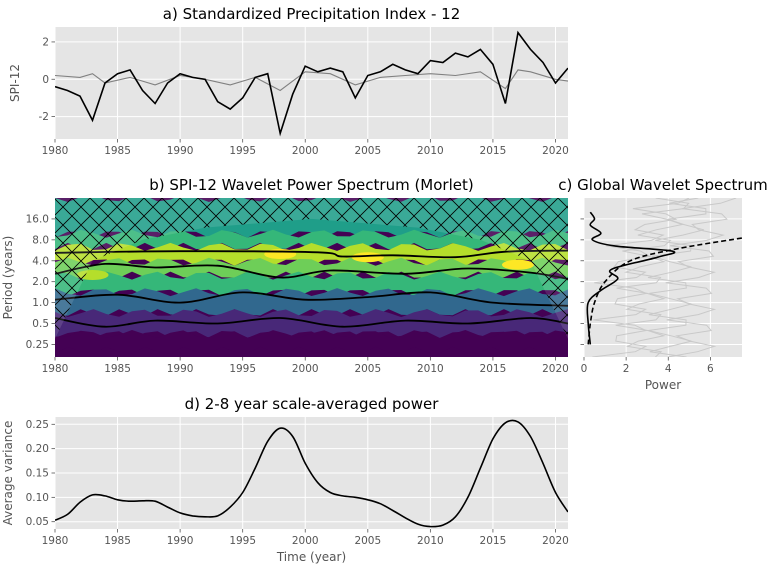  I want to click on panel-d-x-tick-label: 2020, so click(555, 541).